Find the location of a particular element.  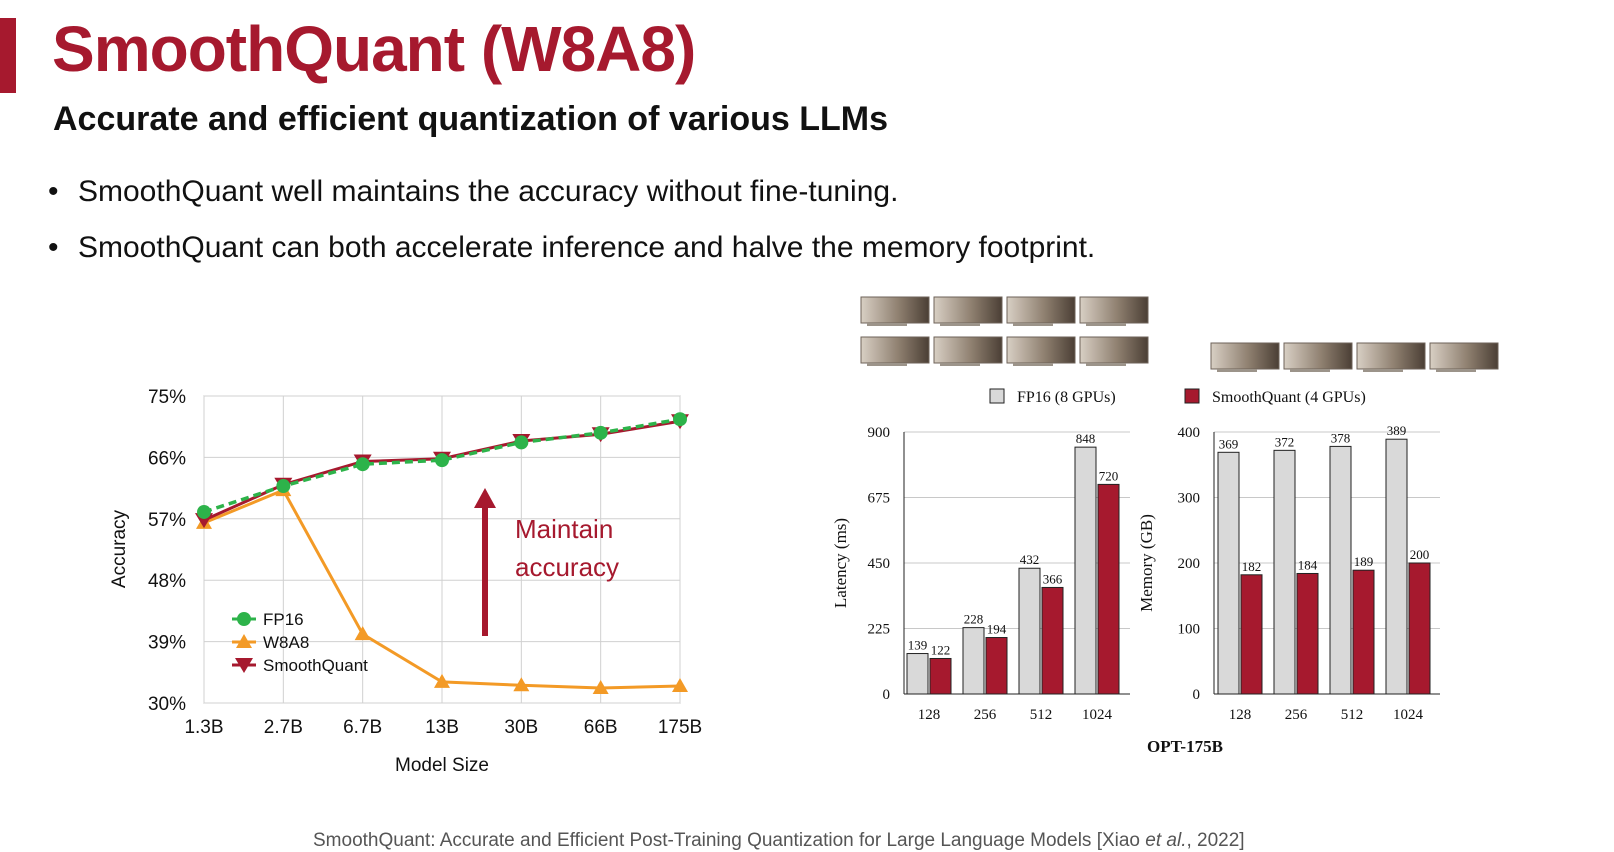

arrow-up-icon is located at coordinates (485, 498).